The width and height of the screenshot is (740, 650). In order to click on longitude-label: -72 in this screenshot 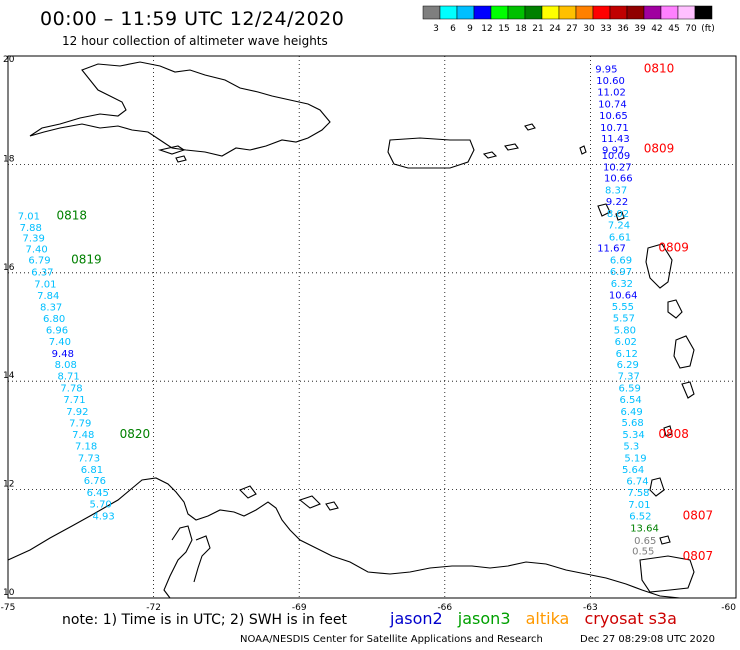, I will do `click(153, 608)`.